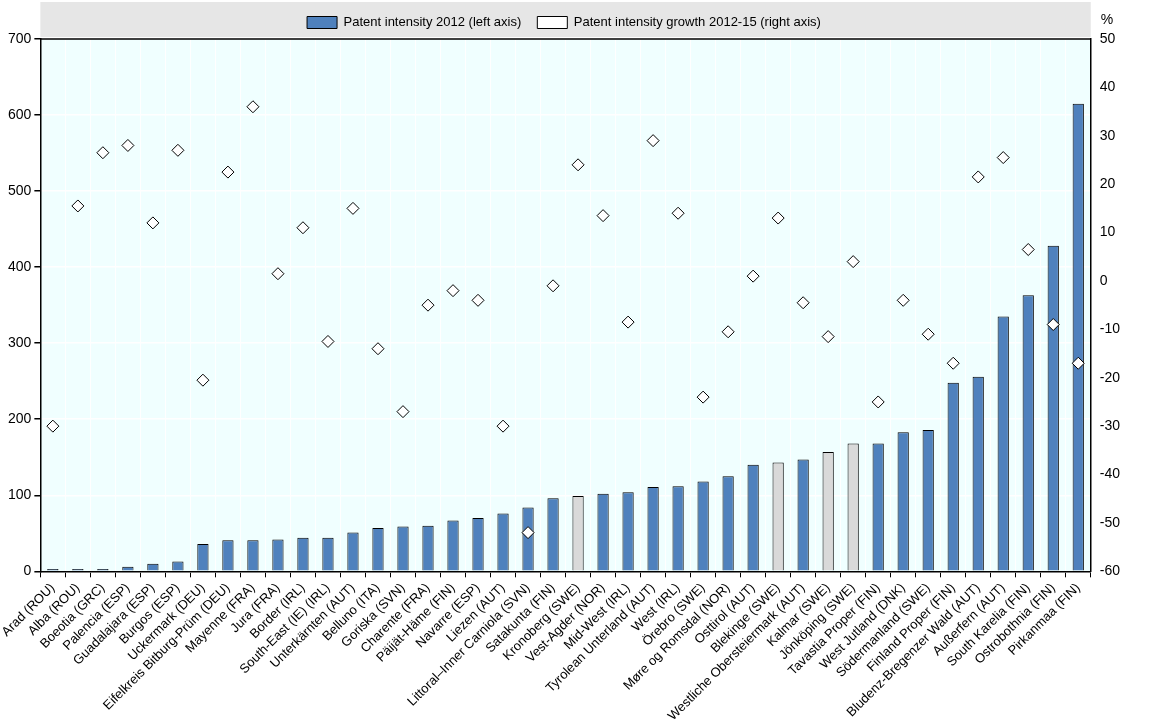 The image size is (1153, 727). What do you see at coordinates (1107, 183) in the screenshot?
I see `y2-tick-label: 20` at bounding box center [1107, 183].